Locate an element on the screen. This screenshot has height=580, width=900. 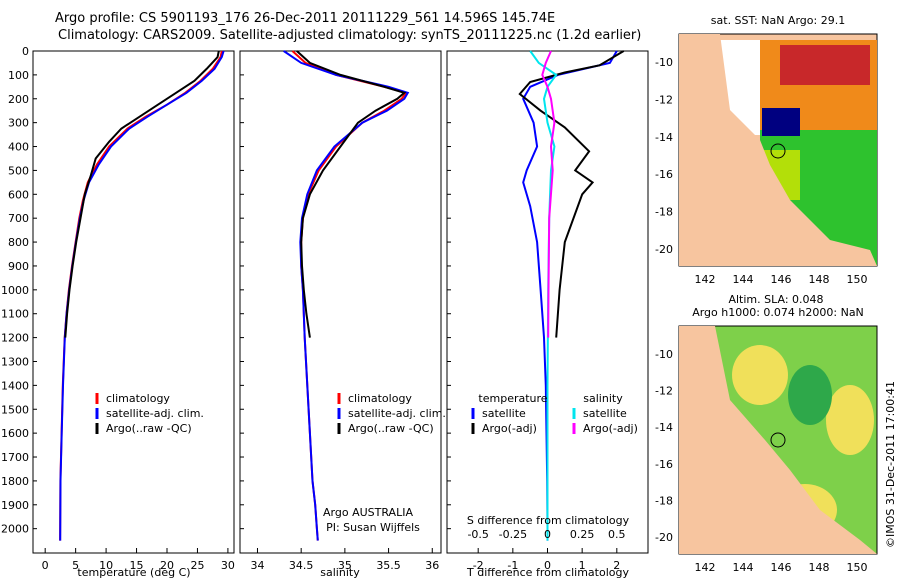
sla-lat-tick-label: -18 is located at coordinates (664, 500).